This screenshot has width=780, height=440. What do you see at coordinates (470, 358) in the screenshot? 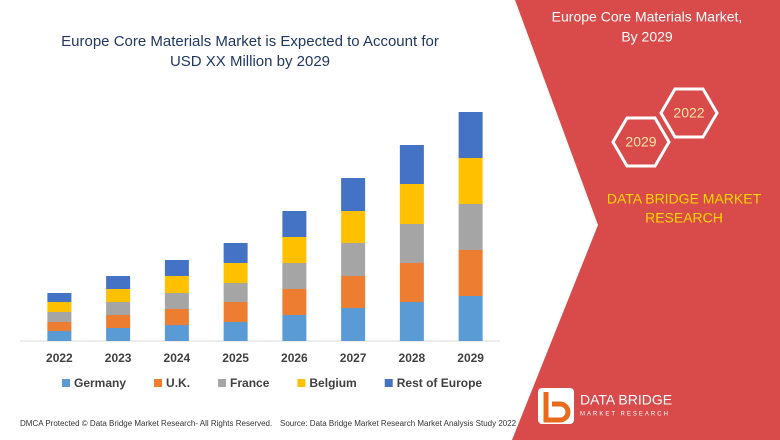
I see `x-tick-label: 2029` at bounding box center [470, 358].